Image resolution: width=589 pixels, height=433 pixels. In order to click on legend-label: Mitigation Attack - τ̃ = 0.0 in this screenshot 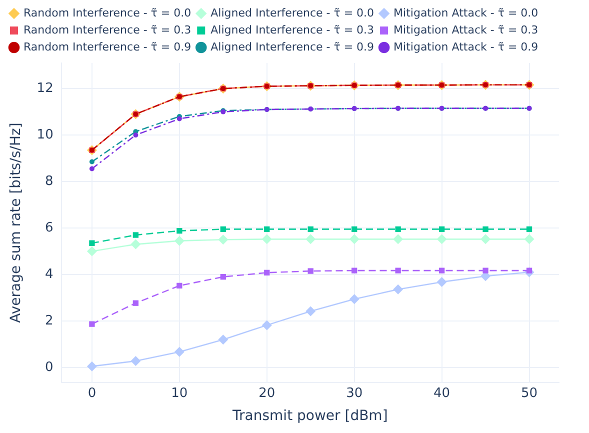, I will do `click(466, 13)`.